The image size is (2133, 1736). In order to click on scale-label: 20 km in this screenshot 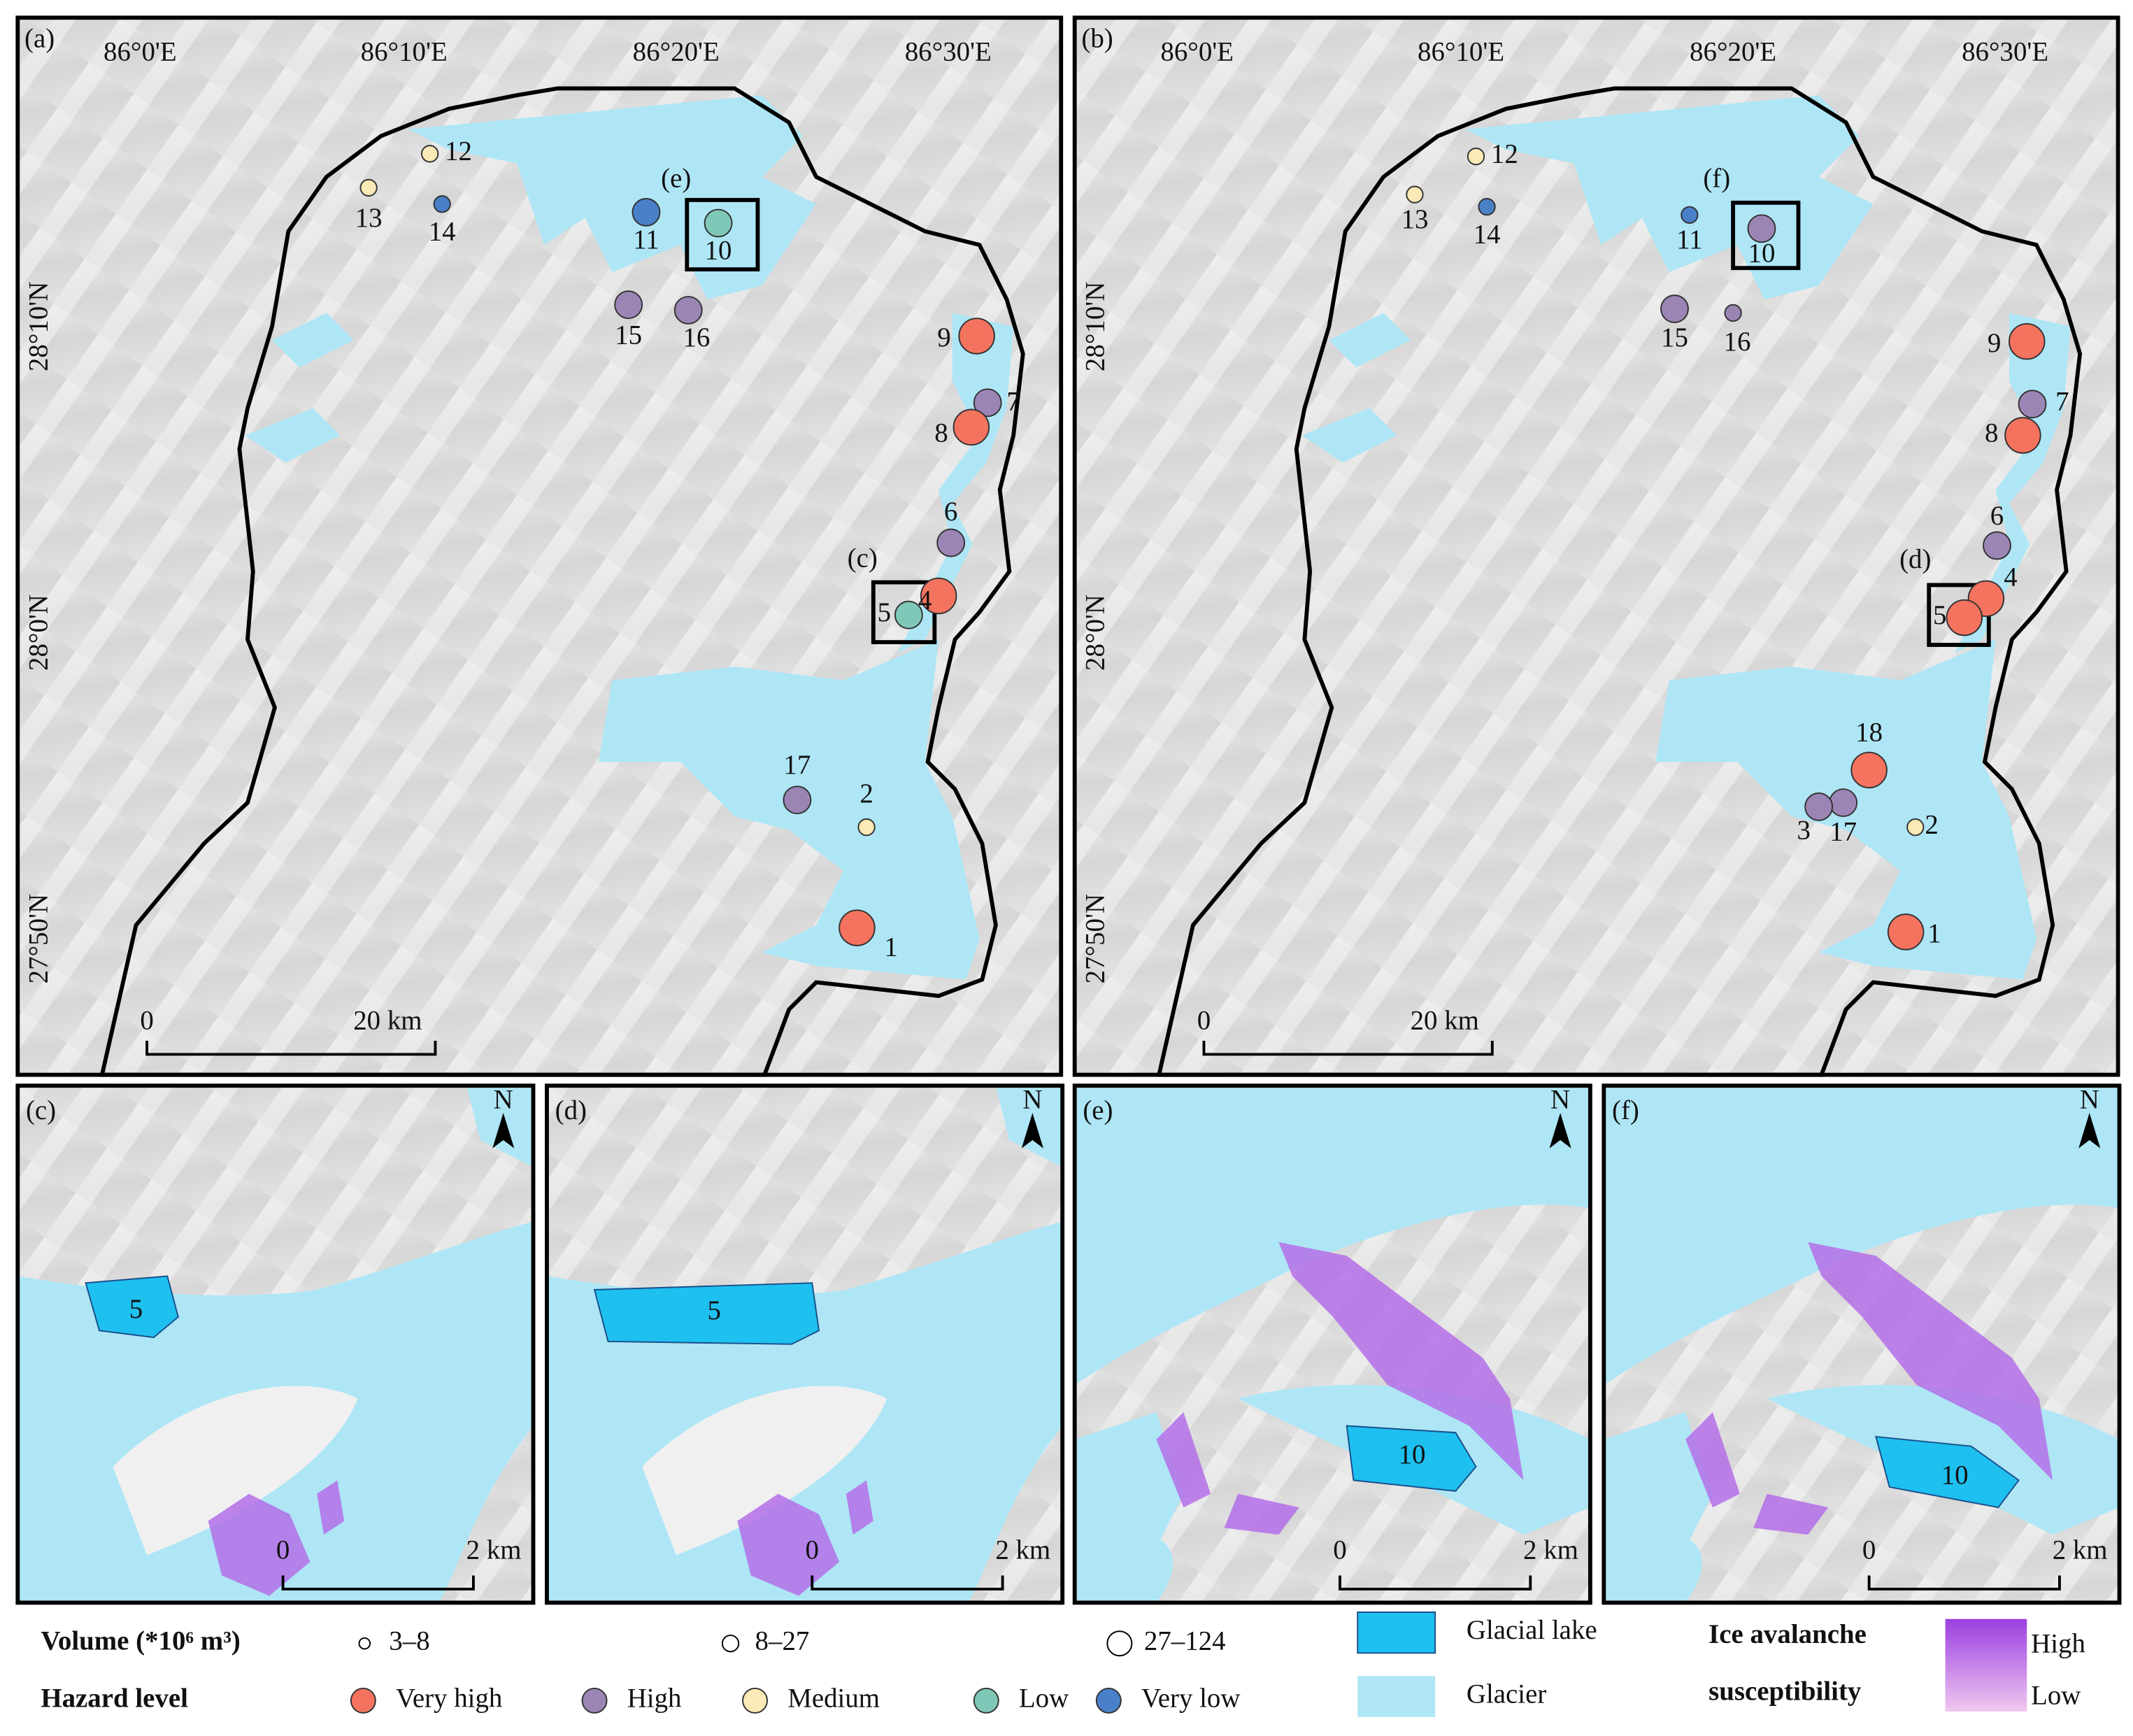, I will do `click(1445, 1021)`.